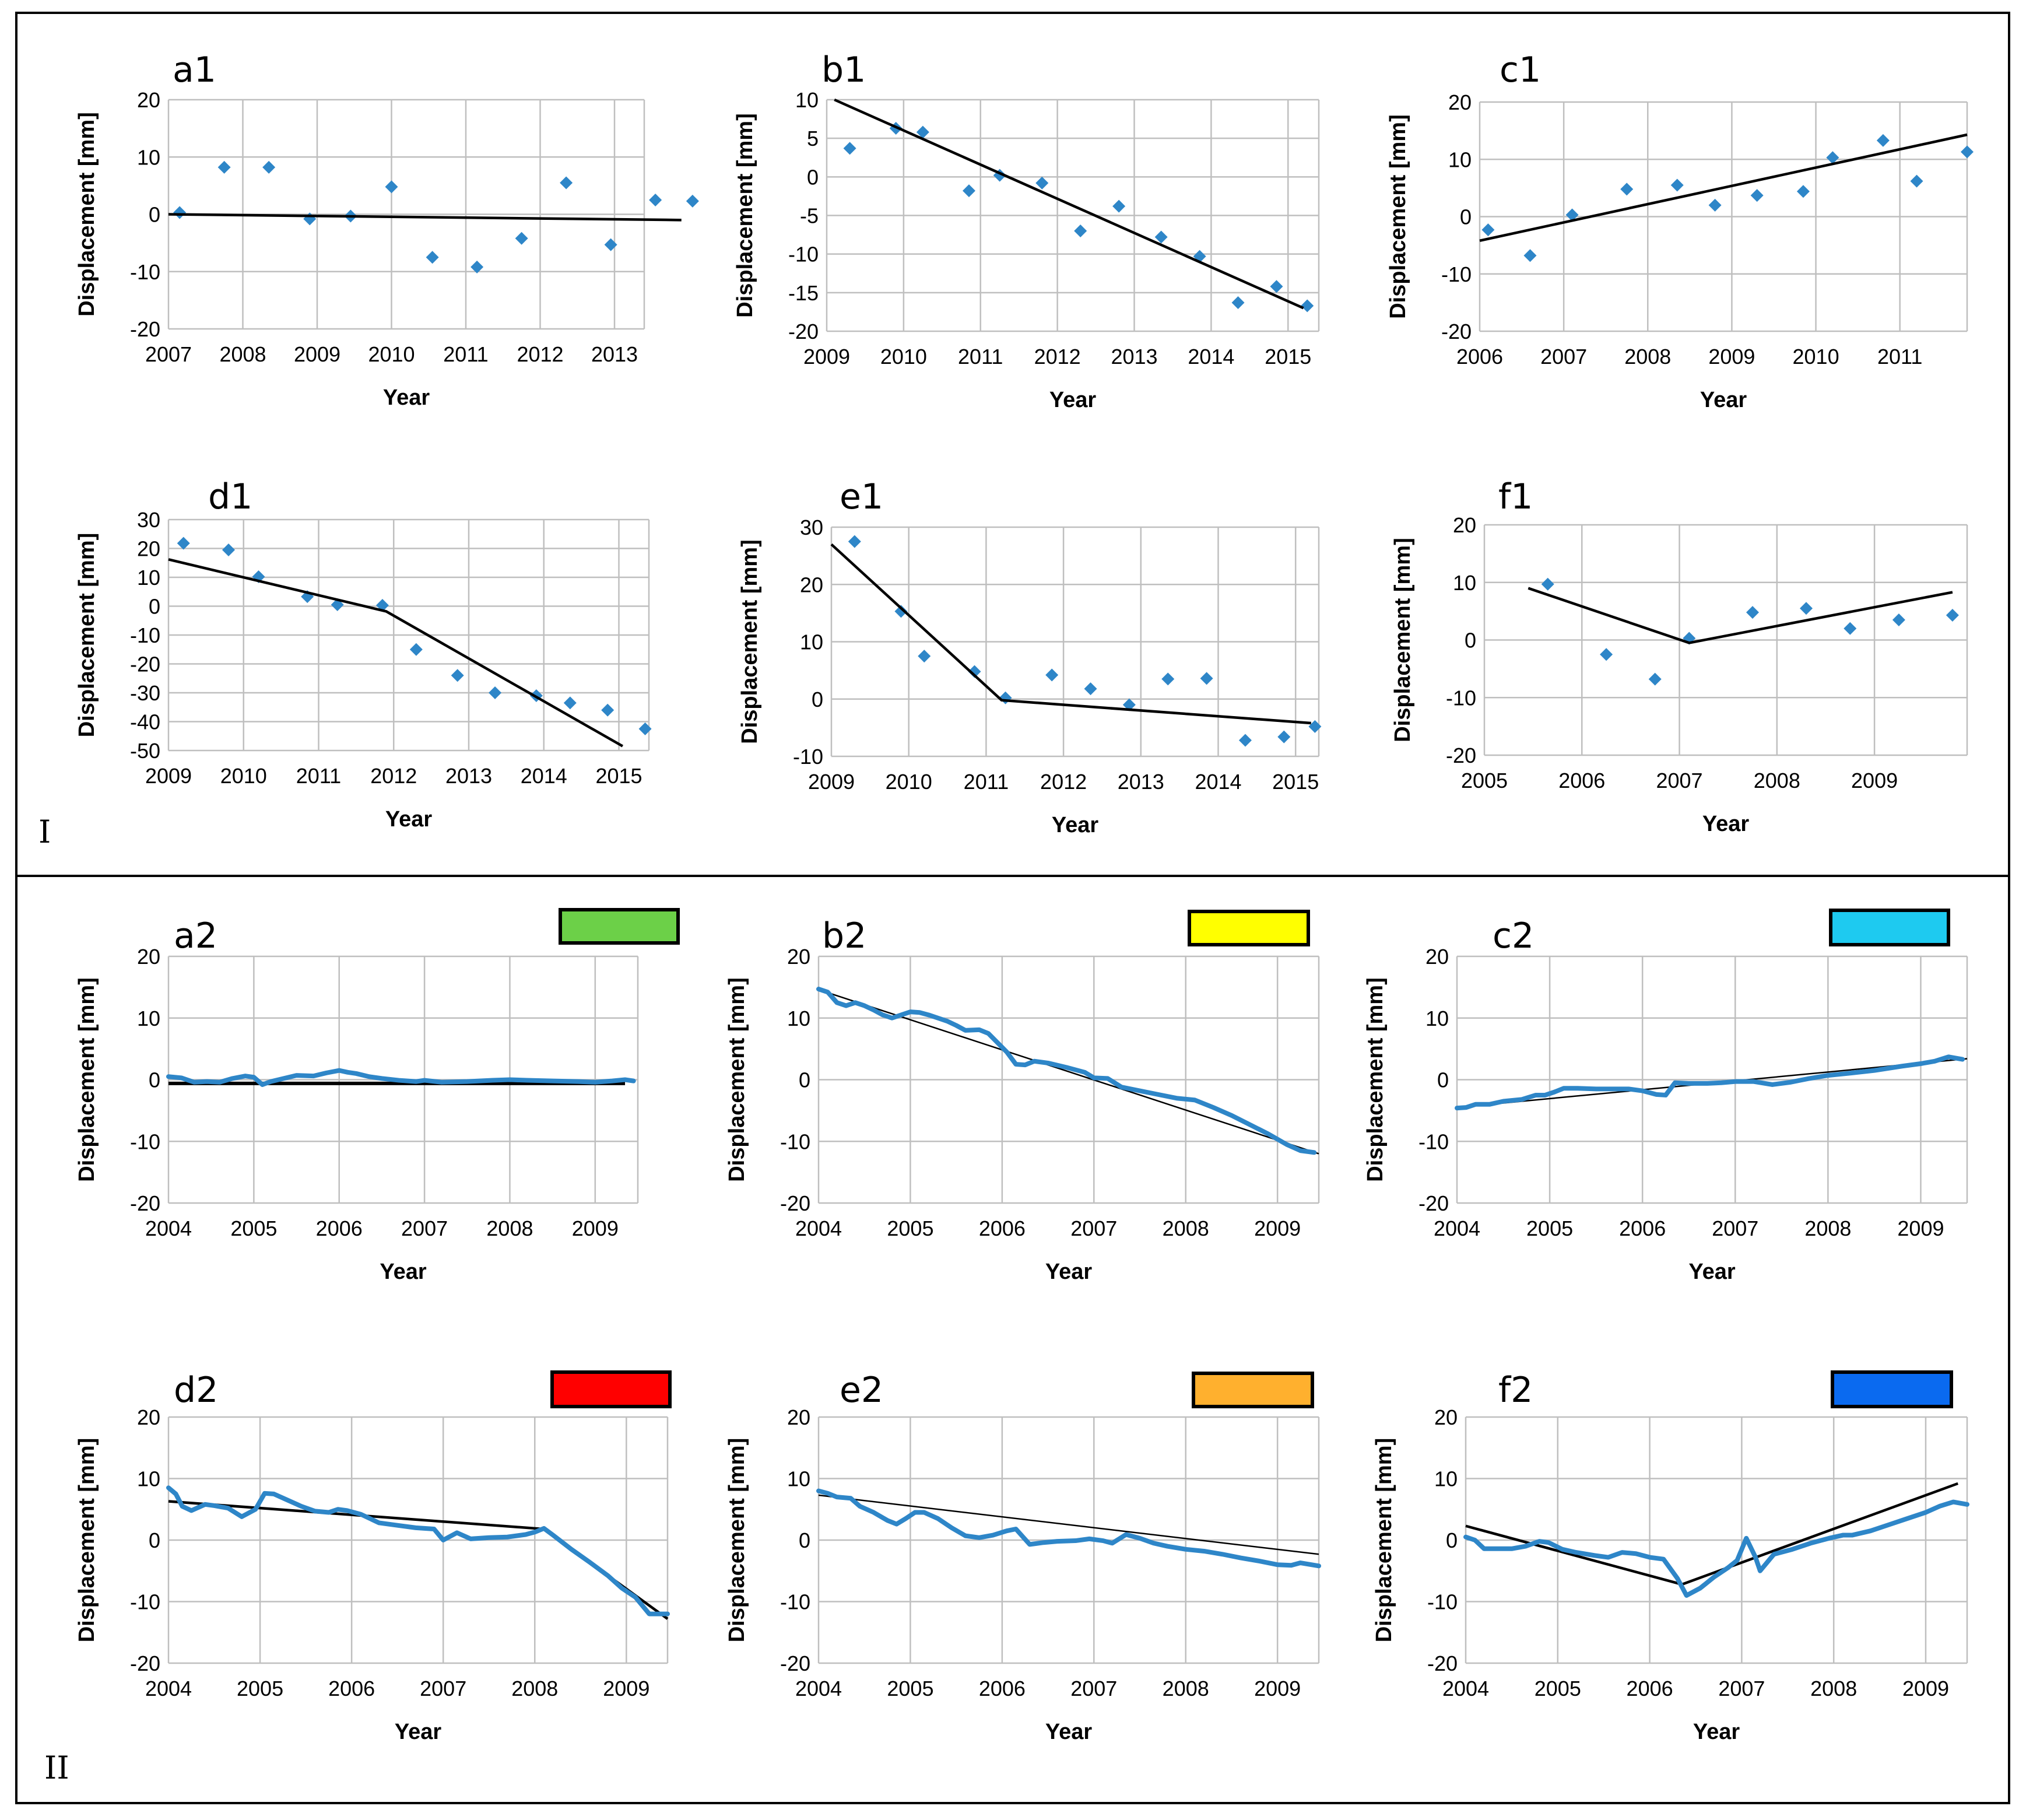 The width and height of the screenshot is (2026, 1820). What do you see at coordinates (145, 722) in the screenshot?
I see `y-tick-label: -40` at bounding box center [145, 722].